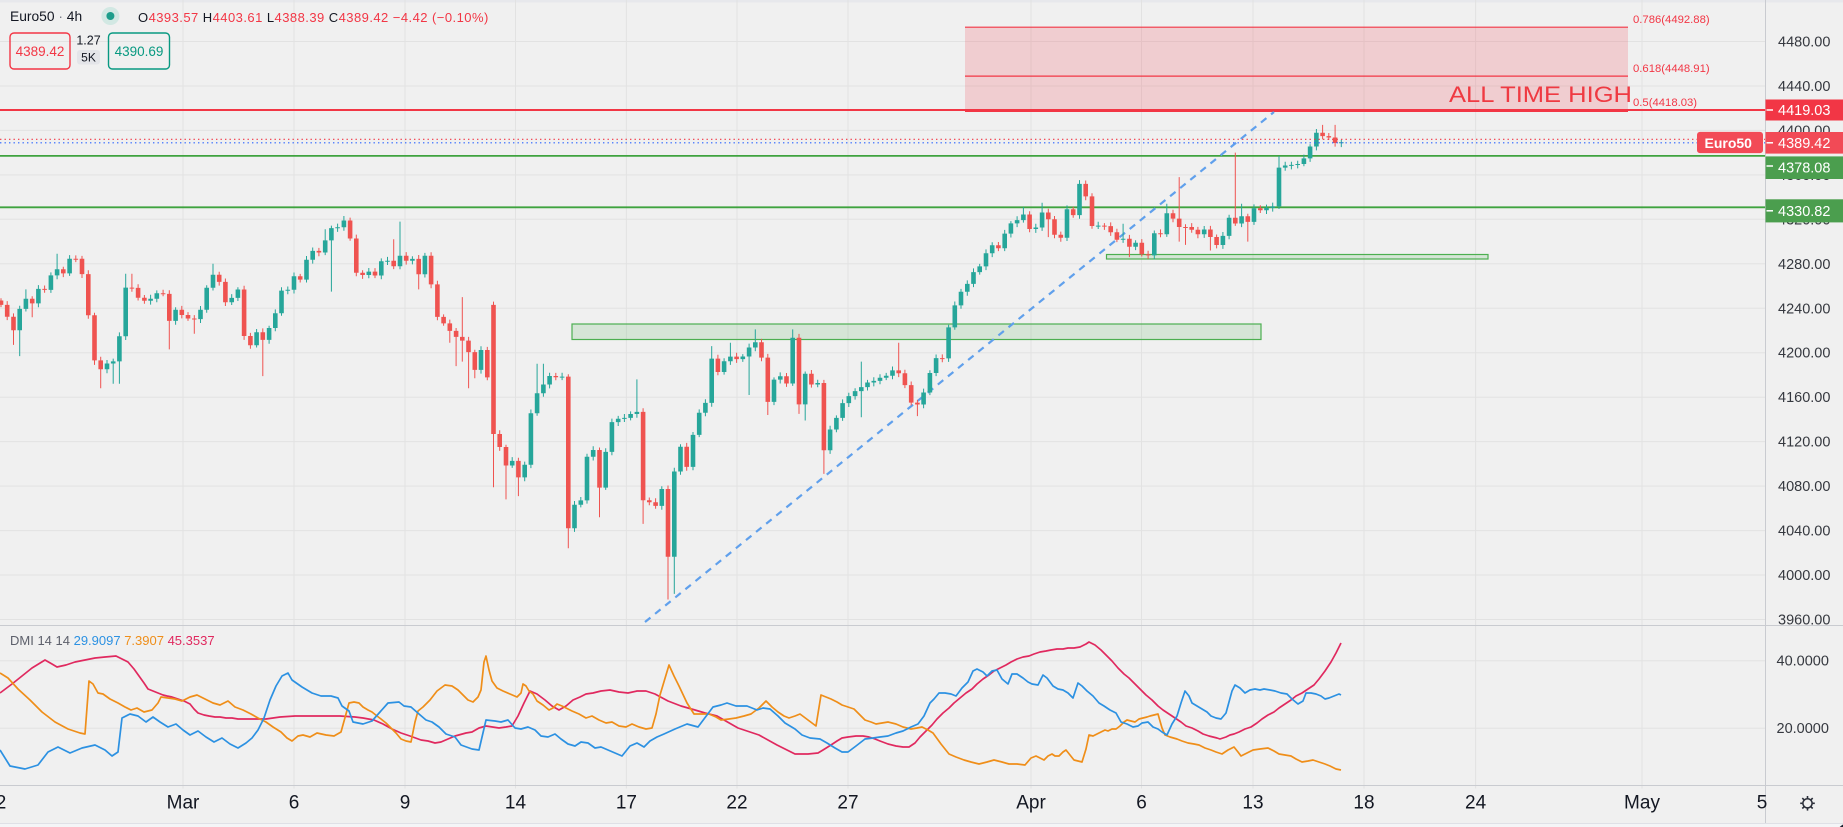  What do you see at coordinates (1642, 803) in the screenshot?
I see `svg-text: May` at bounding box center [1642, 803].